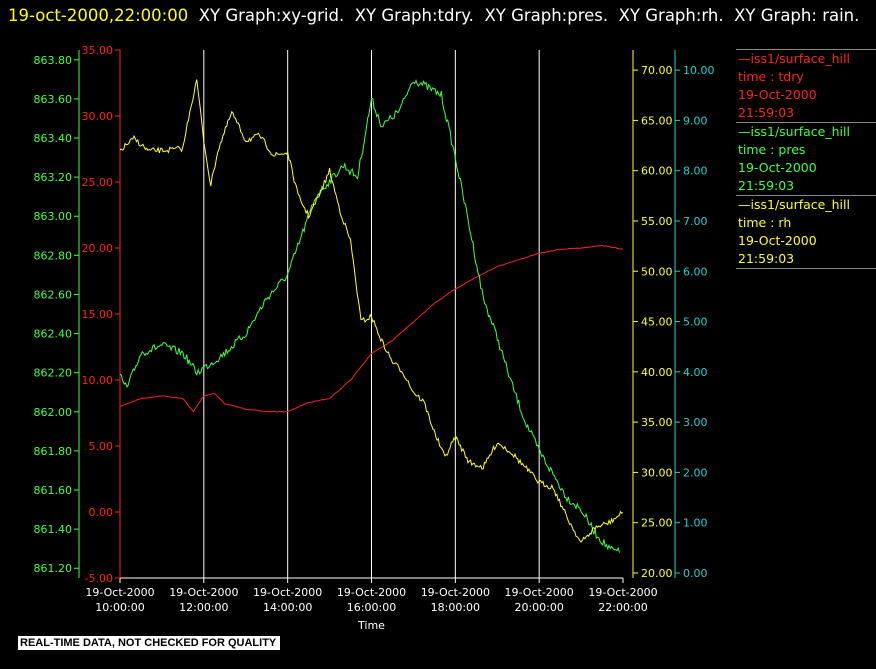 This screenshot has width=876, height=669. Describe the element at coordinates (657, 322) in the screenshot. I see `rh-tick-label: 45.00` at that location.